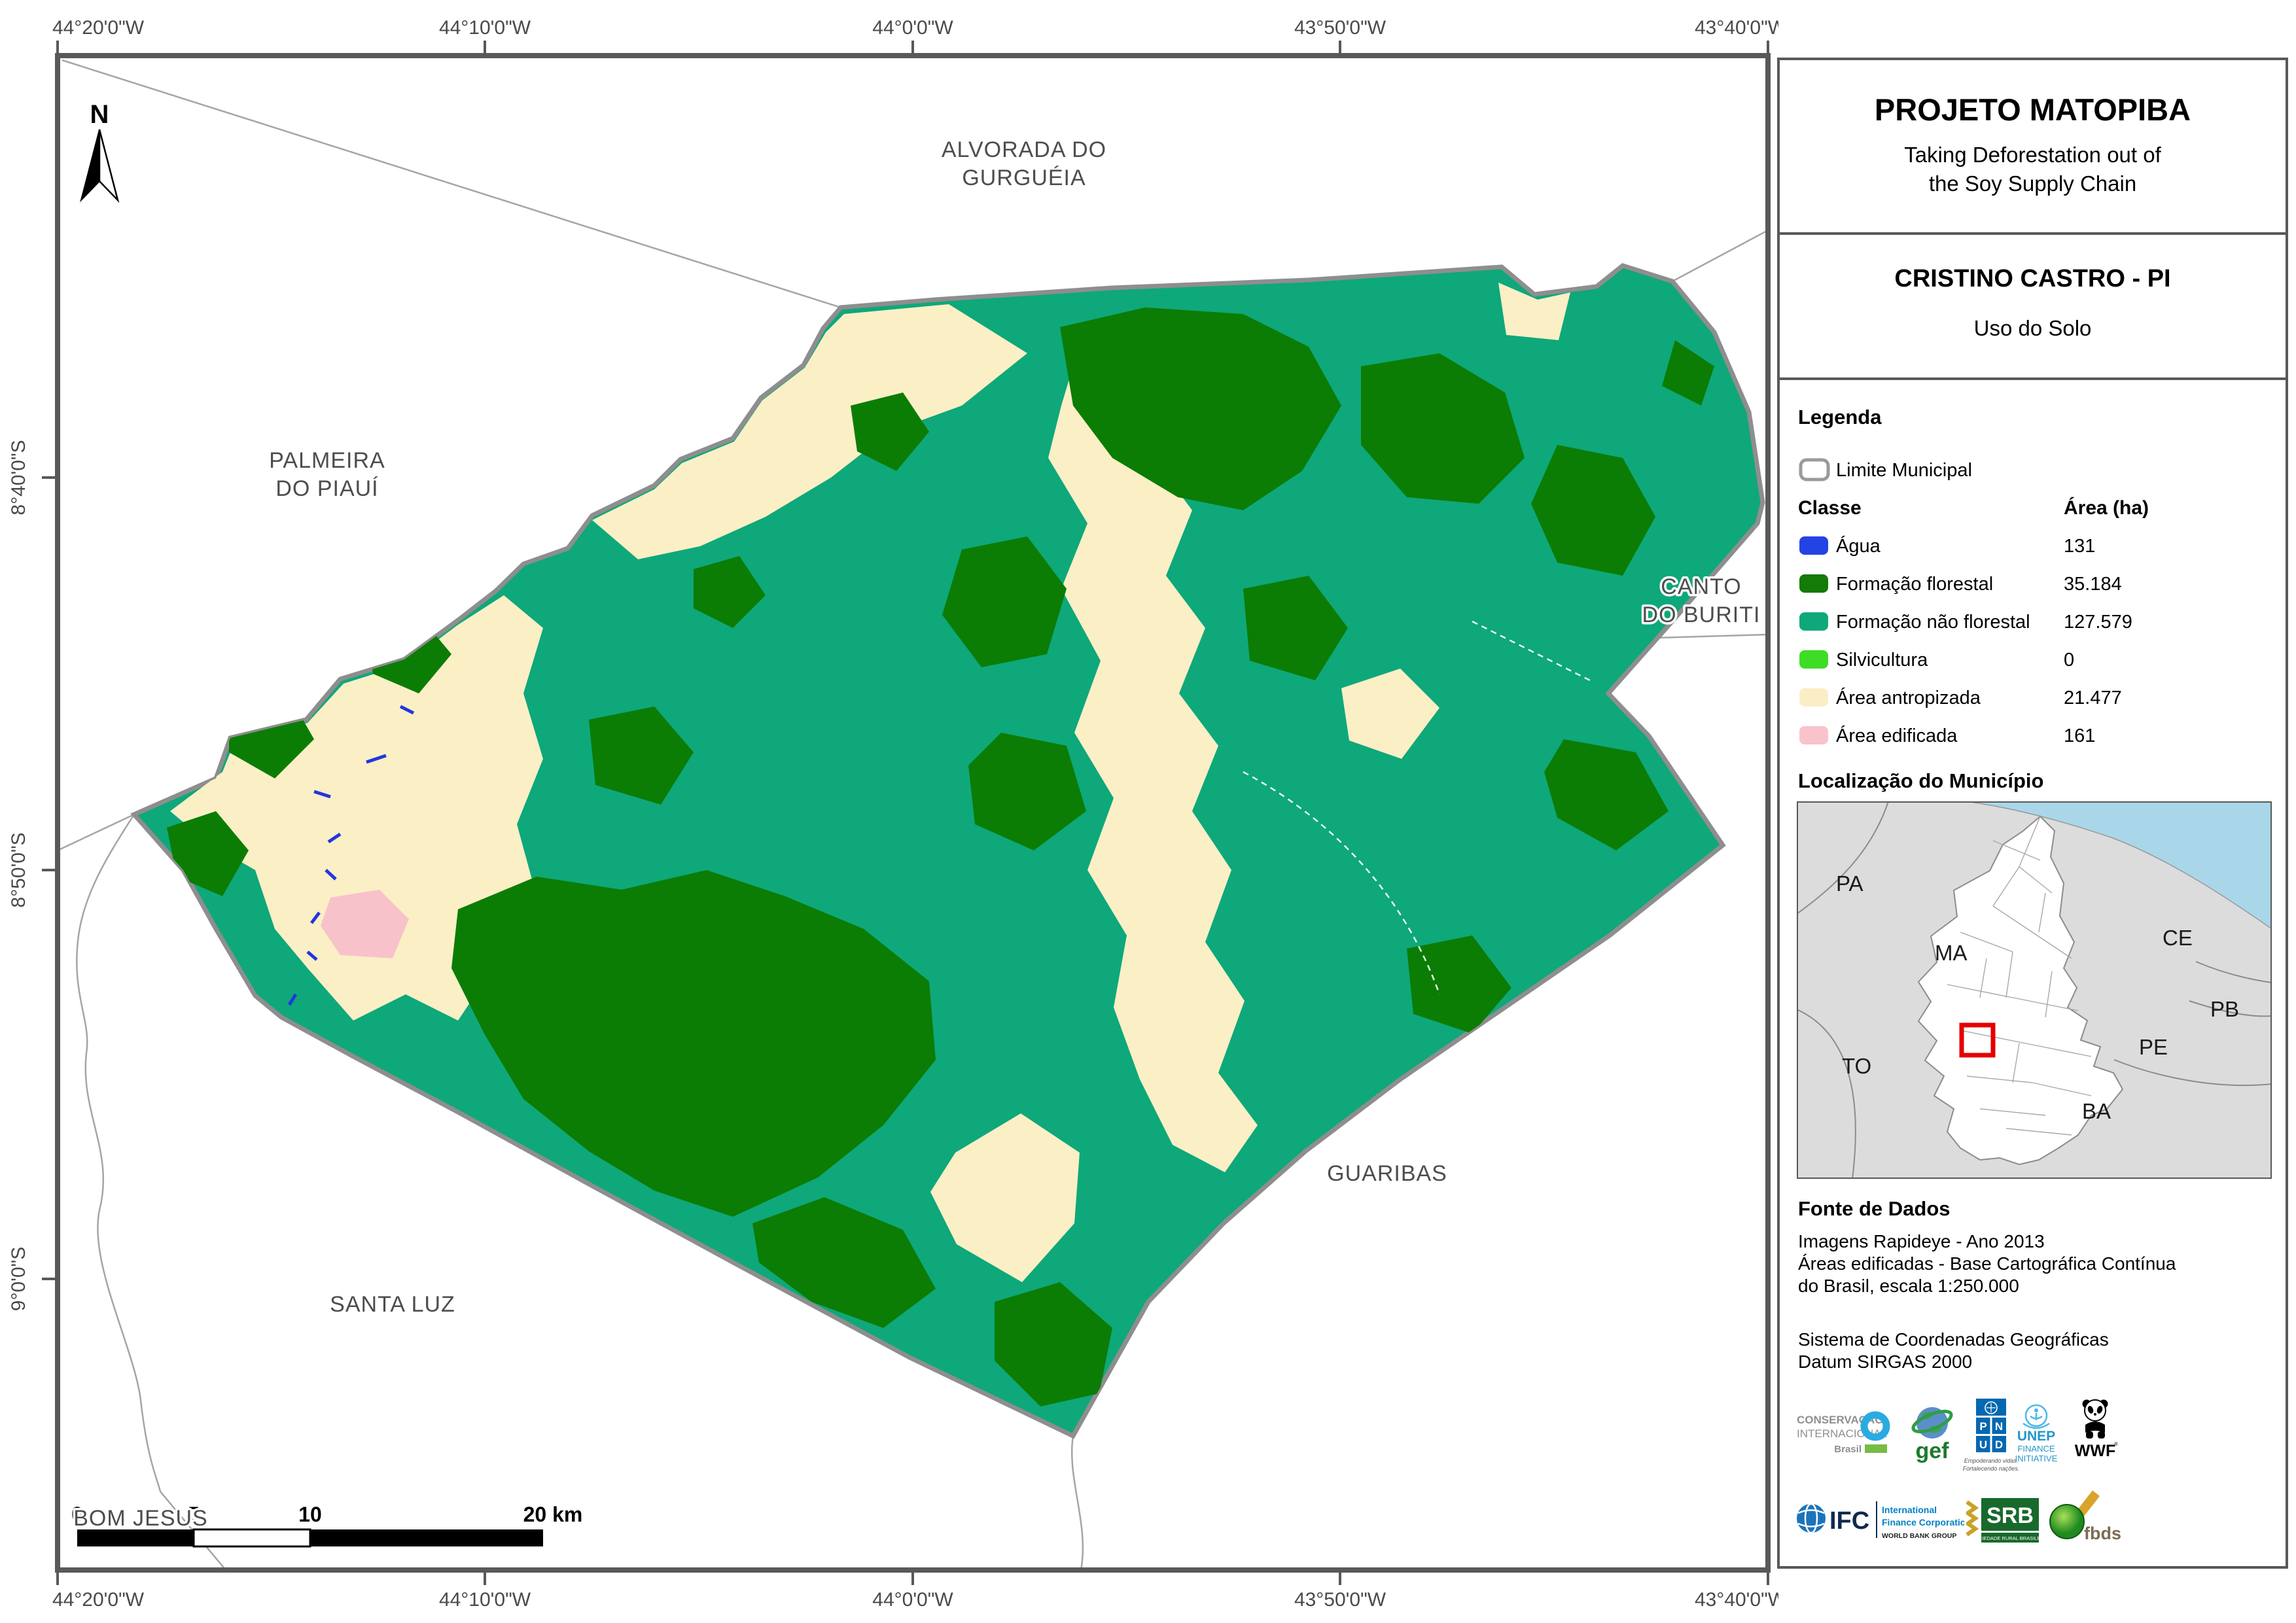 This screenshot has width=2296, height=1623. I want to click on limite-municipal-label: Limite Municipal, so click(1904, 471).